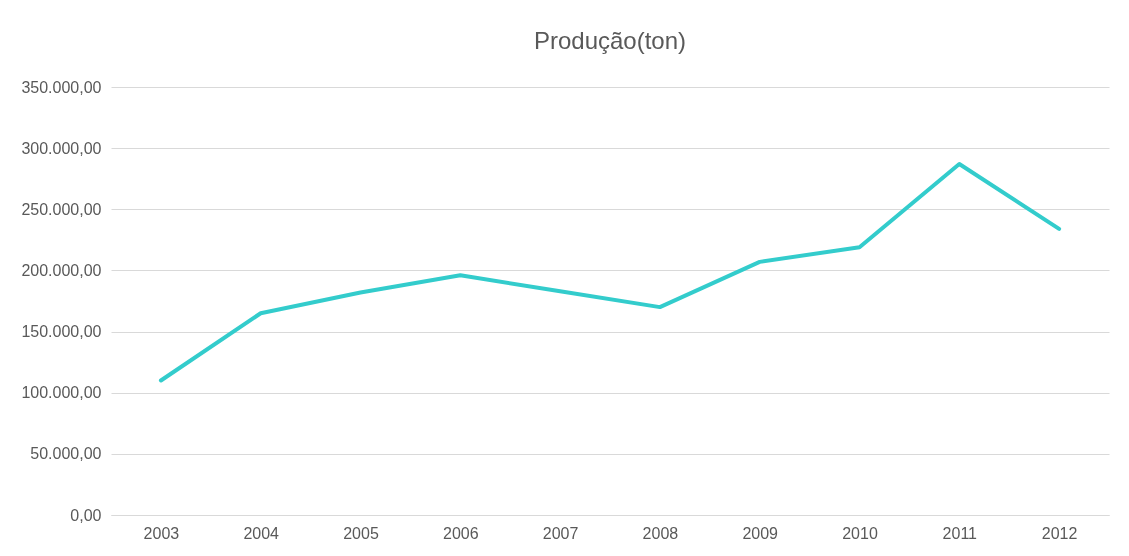  Describe the element at coordinates (161, 533) in the screenshot. I see `x-tick-label: 2003` at that location.